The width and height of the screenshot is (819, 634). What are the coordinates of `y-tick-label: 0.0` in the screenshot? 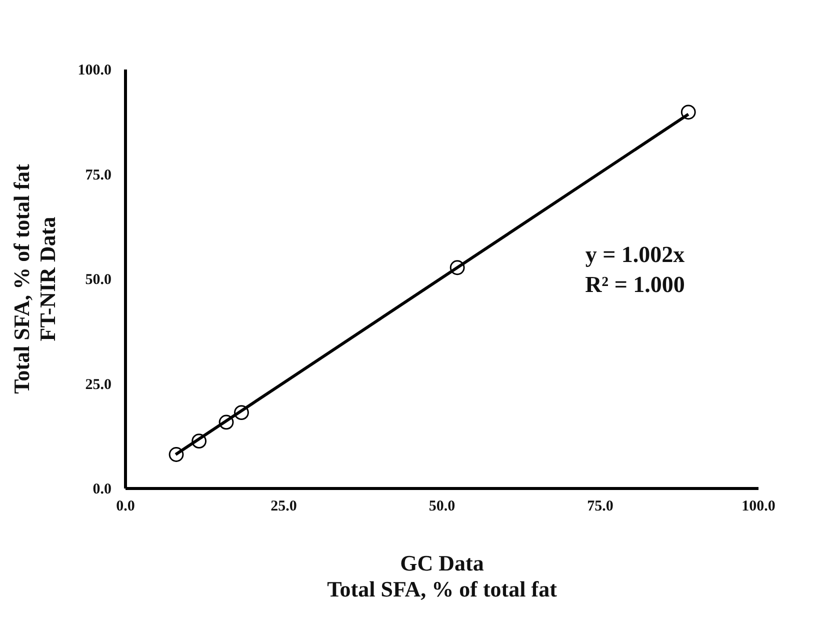 It's located at (102, 490).